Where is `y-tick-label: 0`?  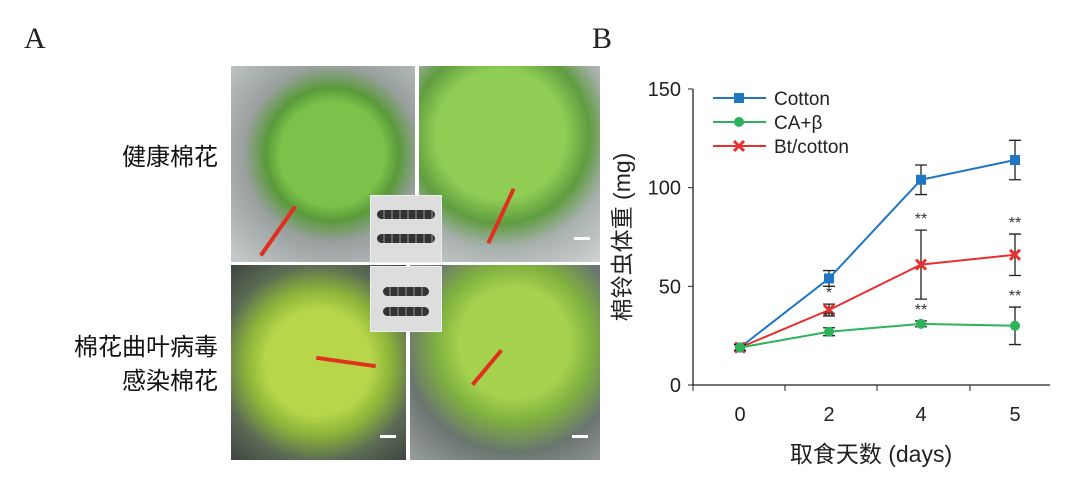 y-tick-label: 0 is located at coordinates (675, 386).